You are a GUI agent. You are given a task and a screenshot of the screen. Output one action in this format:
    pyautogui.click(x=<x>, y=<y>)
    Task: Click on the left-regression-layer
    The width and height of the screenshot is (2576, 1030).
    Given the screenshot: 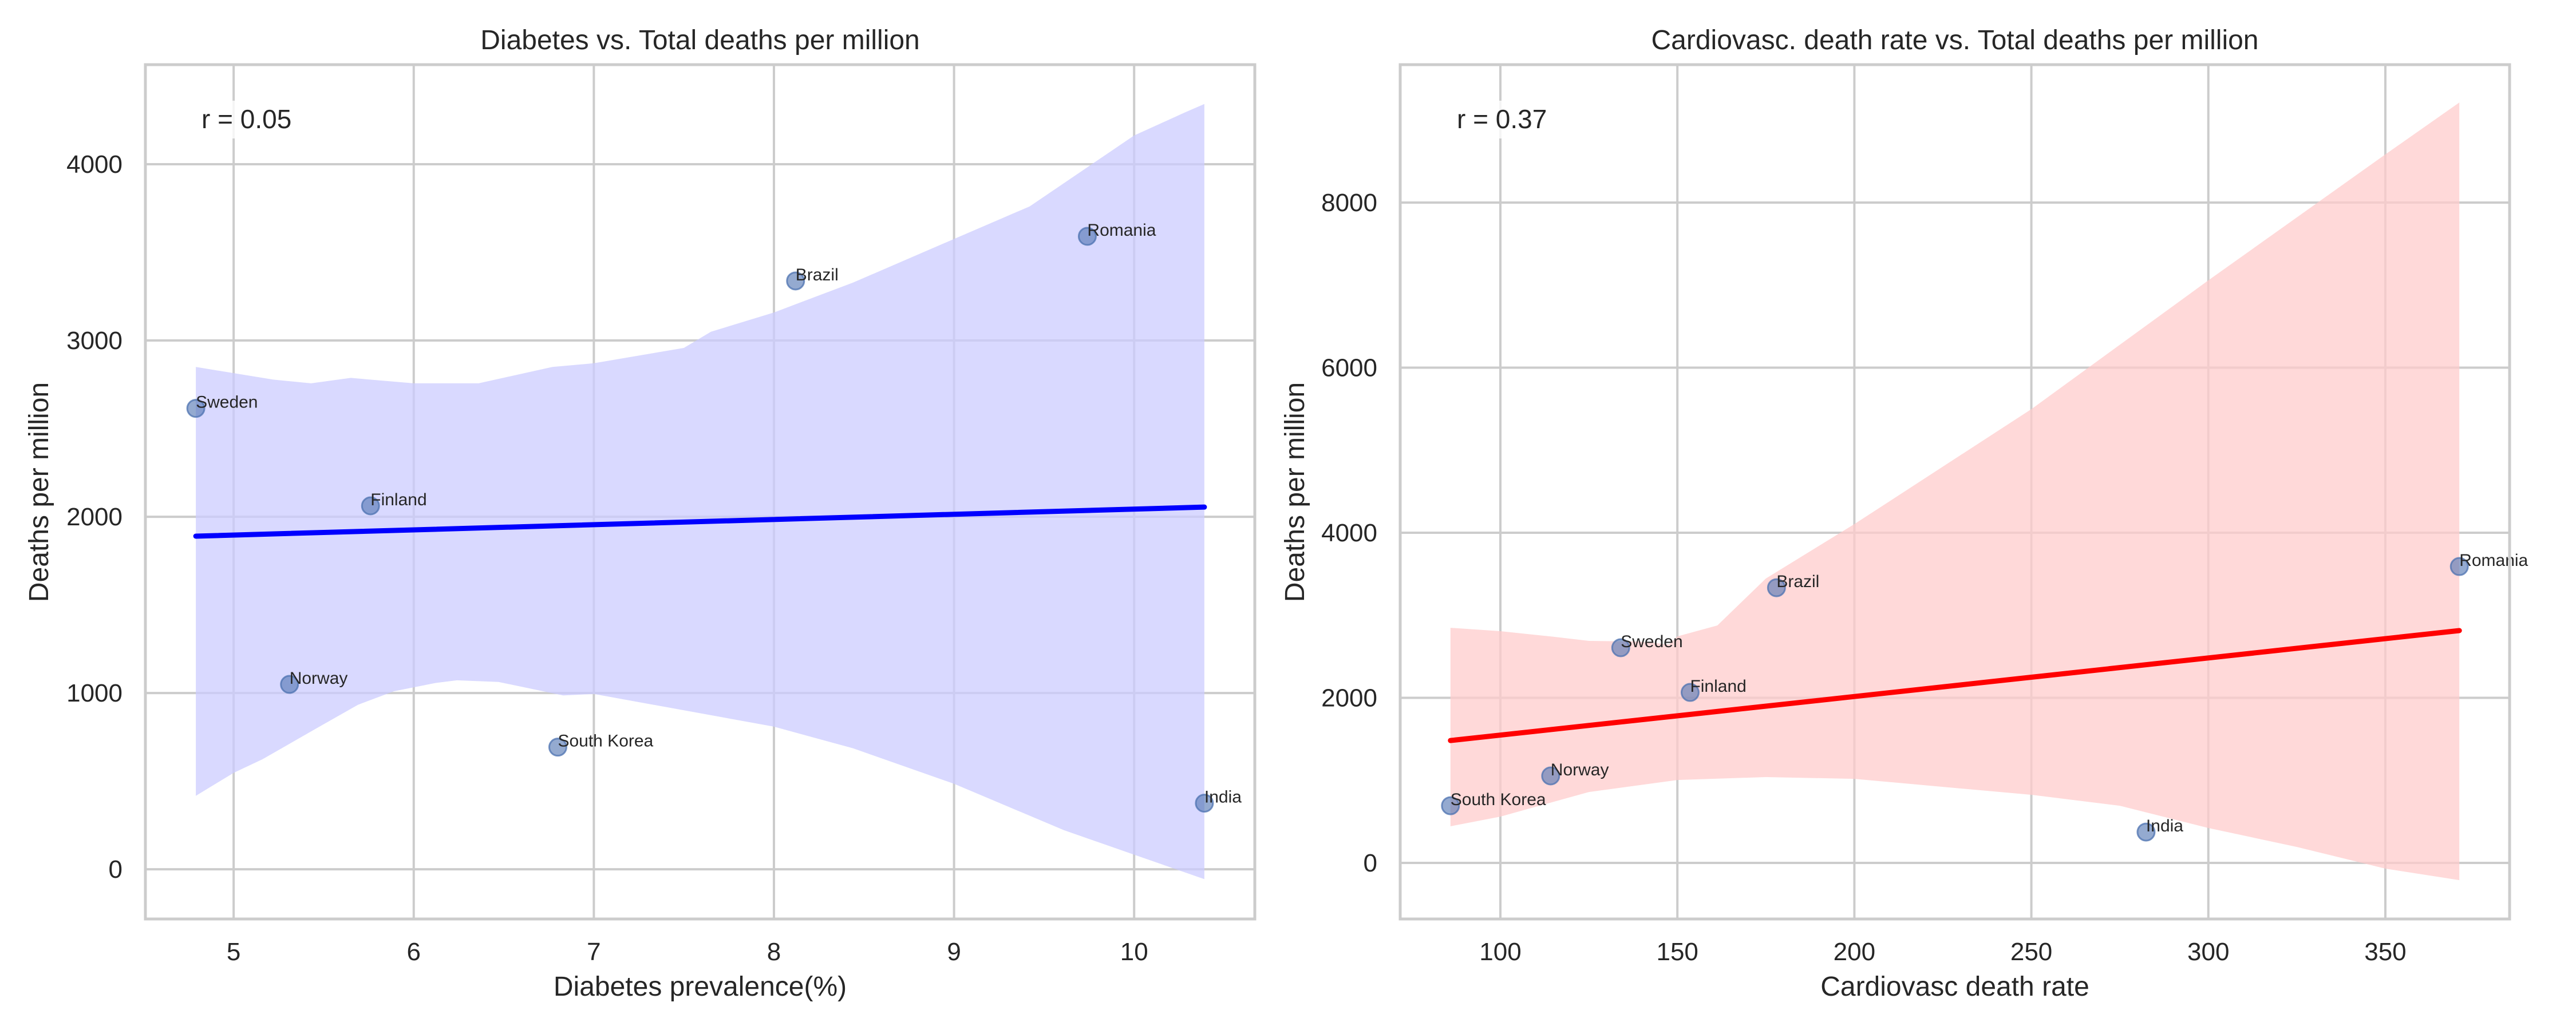 What is the action you would take?
    pyautogui.click(x=700, y=521)
    